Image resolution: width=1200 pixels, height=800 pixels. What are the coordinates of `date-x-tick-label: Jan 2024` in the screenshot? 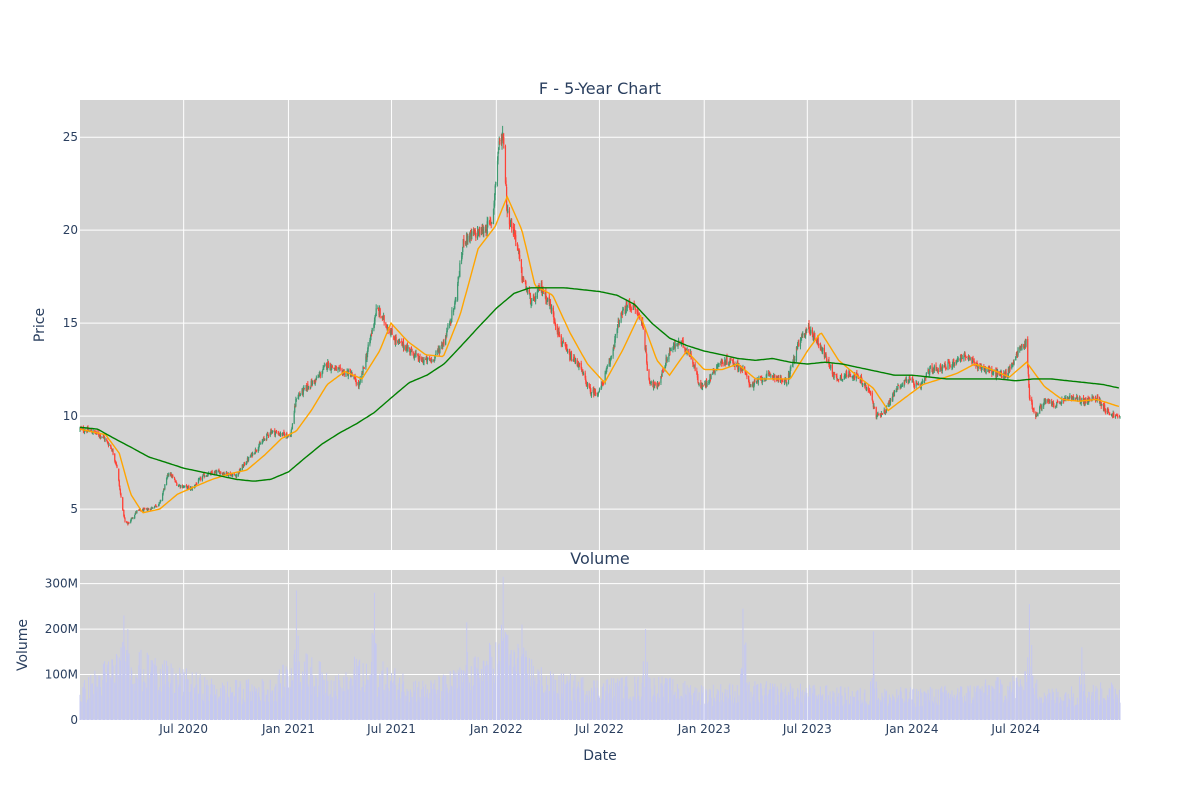 It's located at (912, 729).